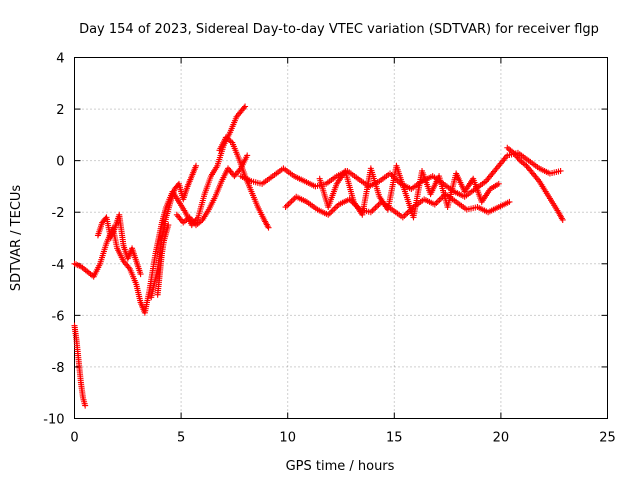 This screenshot has height=480, width=640. What do you see at coordinates (607, 438) in the screenshot?
I see `x-tick-label: 25` at bounding box center [607, 438].